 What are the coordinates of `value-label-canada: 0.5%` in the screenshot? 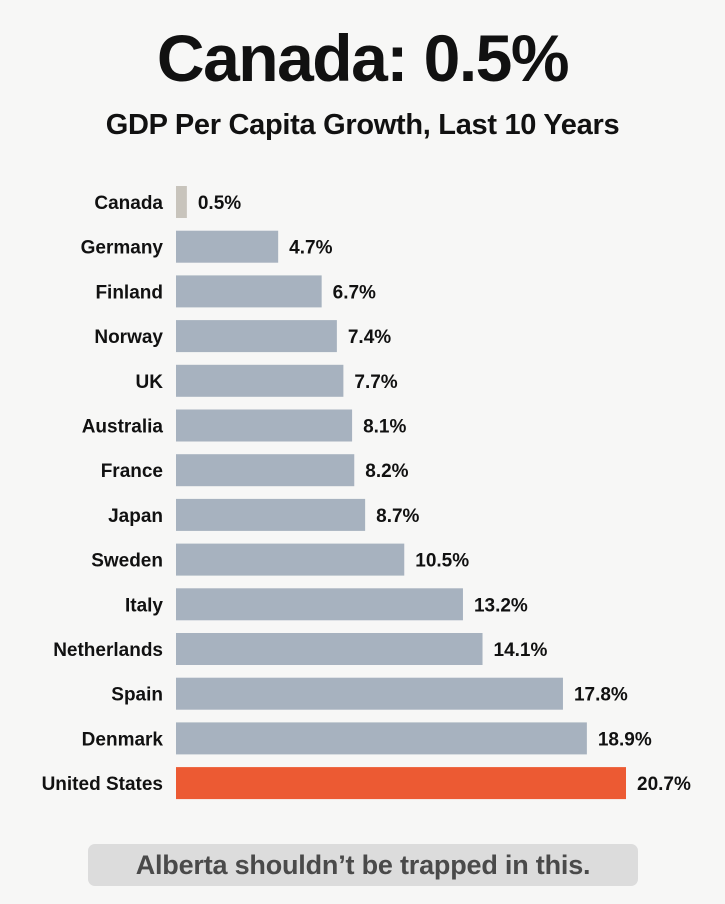 It's located at (219, 203).